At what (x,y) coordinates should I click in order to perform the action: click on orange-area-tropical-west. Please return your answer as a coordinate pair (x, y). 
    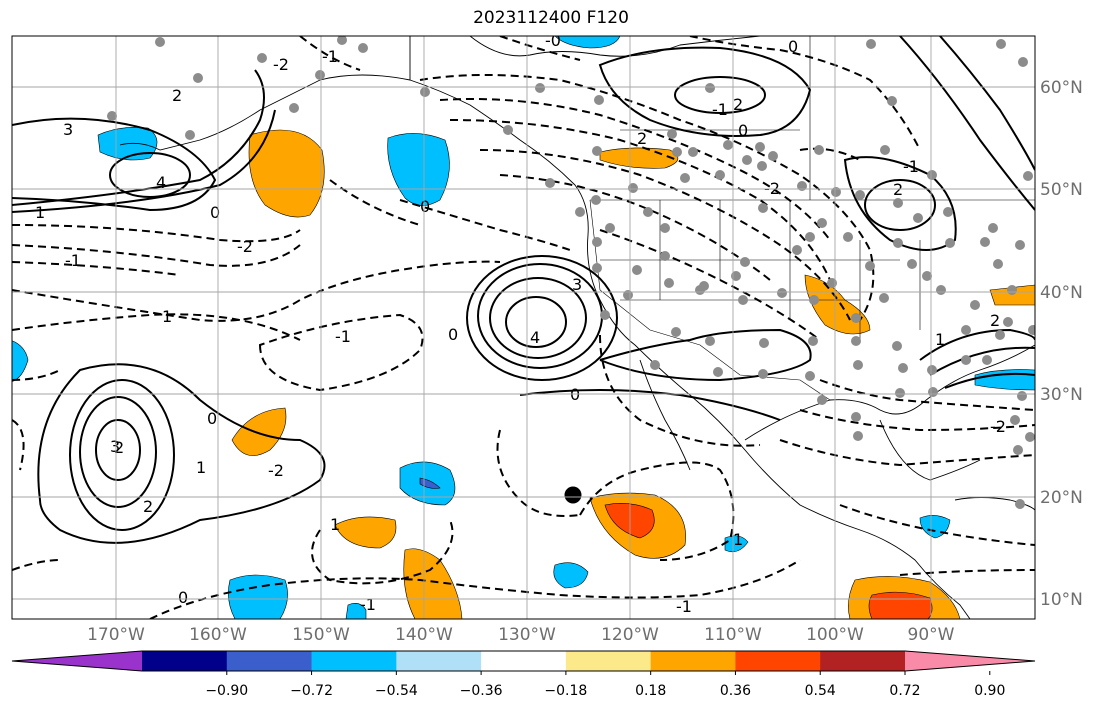
    Looking at the image, I should click on (365, 532).